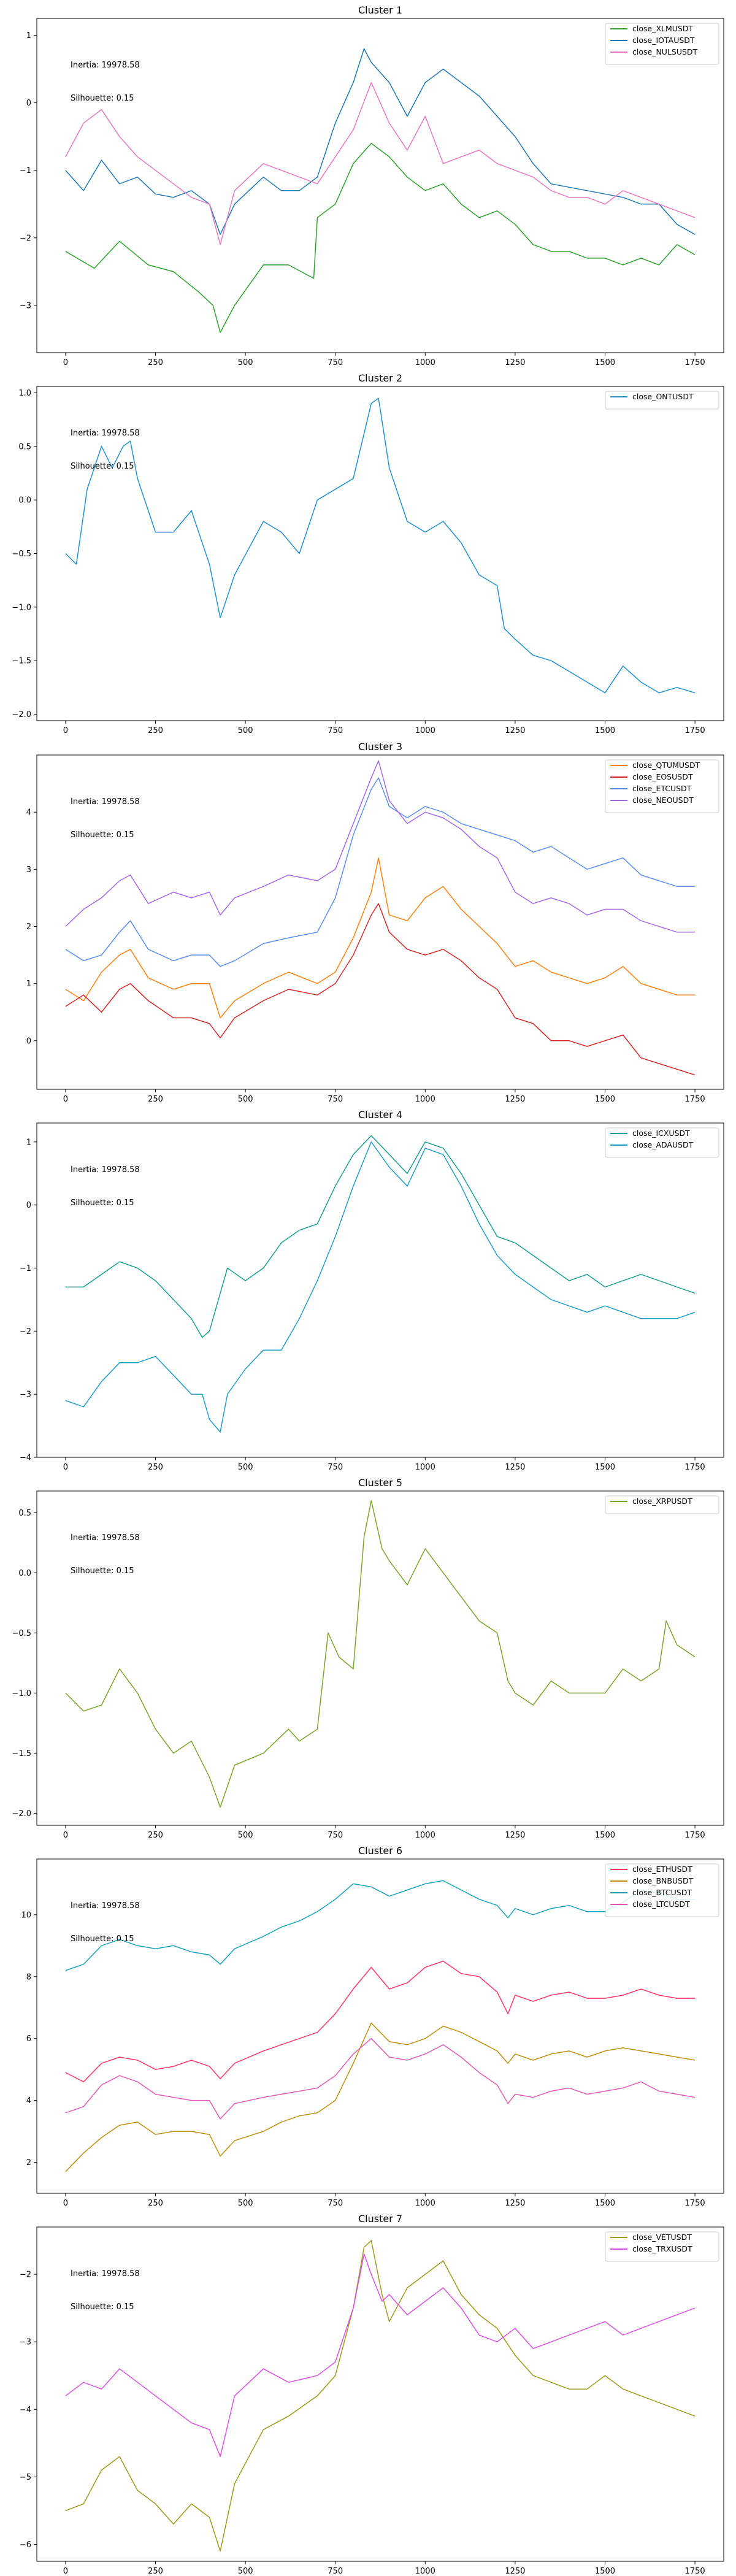 The height and width of the screenshot is (2576, 736). I want to click on y-tick-label: 10, so click(26, 1915).